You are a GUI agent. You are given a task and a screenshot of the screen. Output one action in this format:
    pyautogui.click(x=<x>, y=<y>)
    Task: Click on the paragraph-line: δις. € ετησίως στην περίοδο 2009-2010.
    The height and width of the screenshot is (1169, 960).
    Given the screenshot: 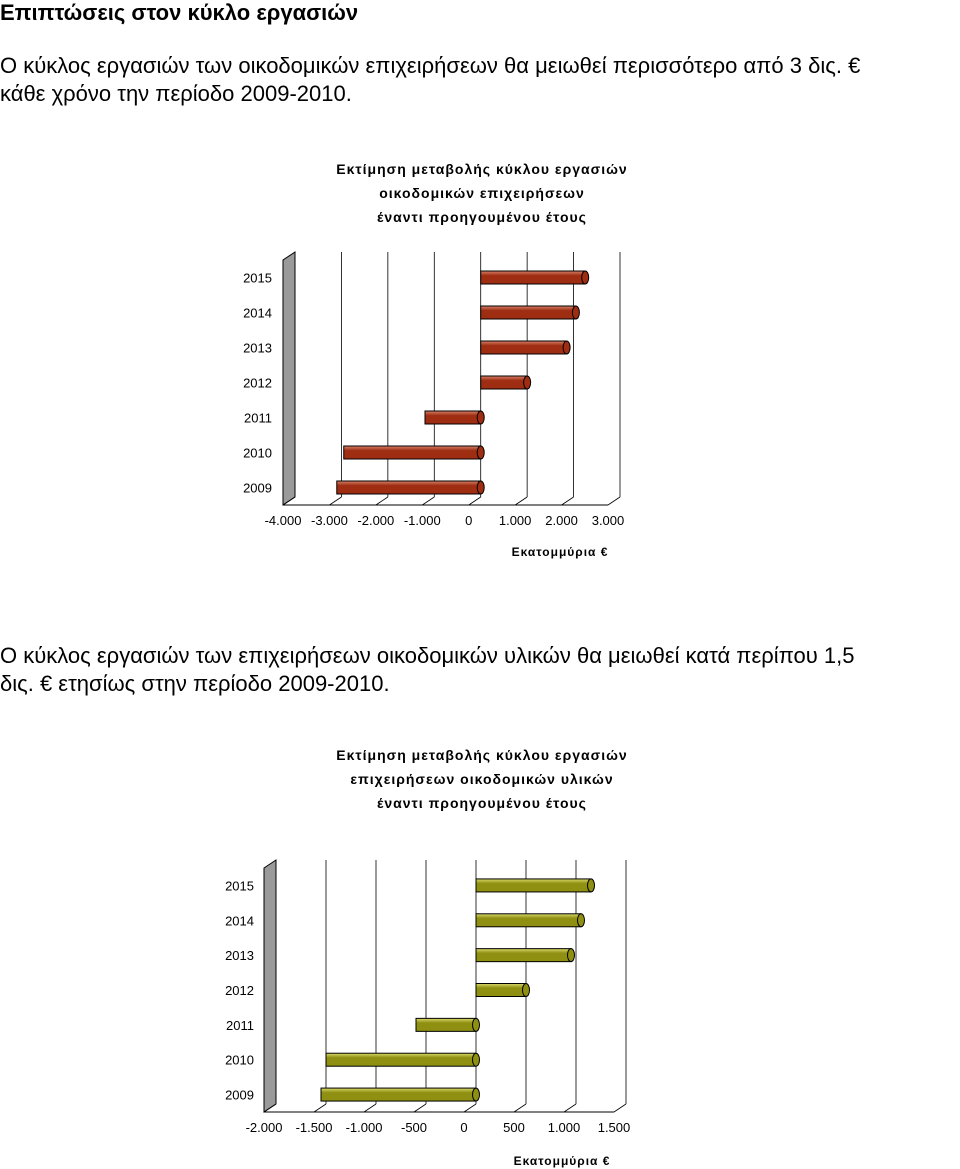 What is the action you would take?
    pyautogui.click(x=195, y=683)
    